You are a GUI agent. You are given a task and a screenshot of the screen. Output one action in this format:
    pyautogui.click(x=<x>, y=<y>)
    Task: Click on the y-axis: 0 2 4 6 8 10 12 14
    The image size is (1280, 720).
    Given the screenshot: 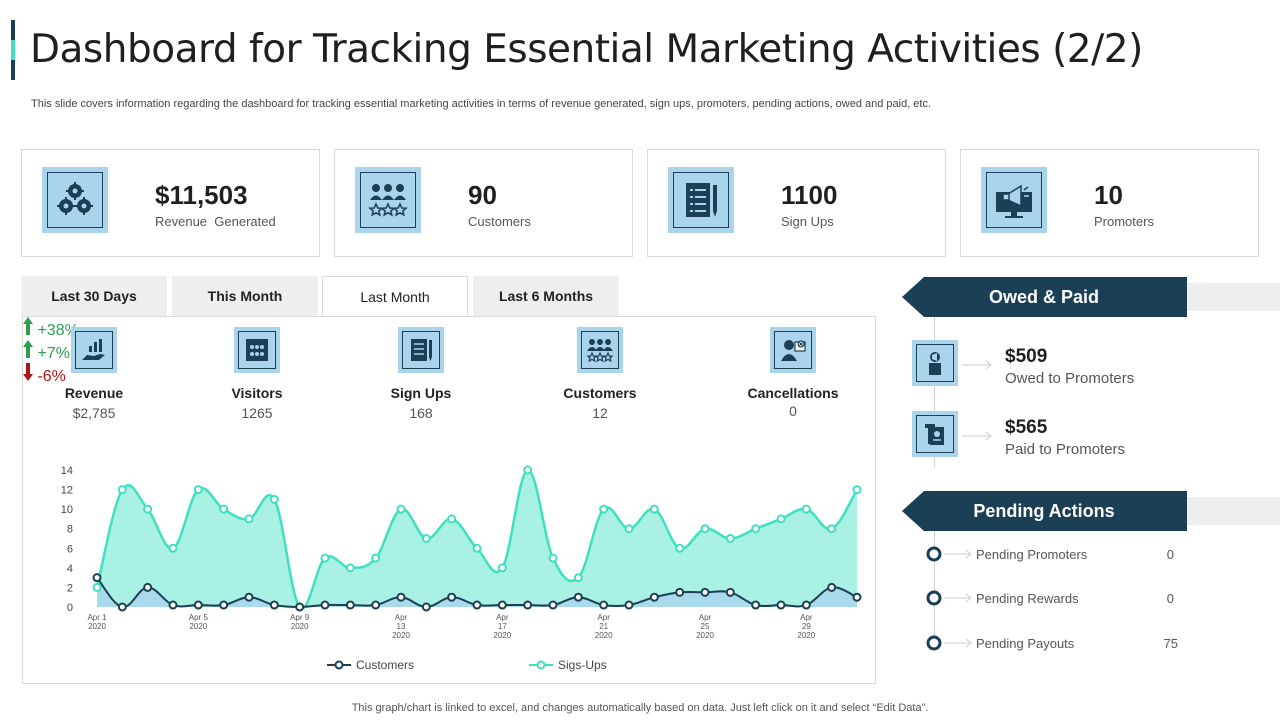 What is the action you would take?
    pyautogui.click(x=67, y=539)
    